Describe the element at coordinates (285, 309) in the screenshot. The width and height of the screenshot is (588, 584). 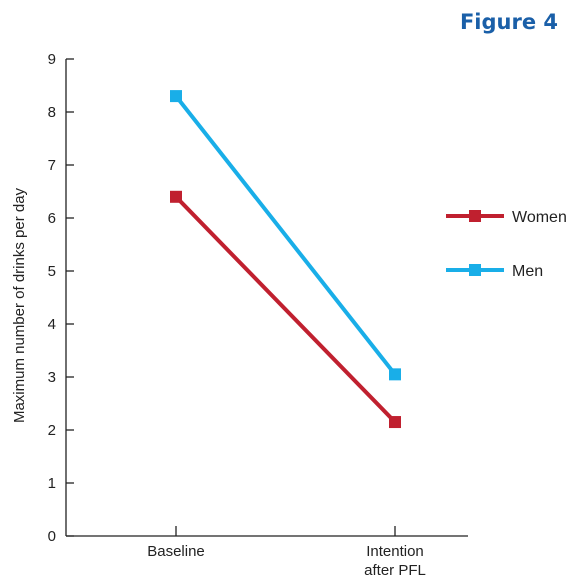
I see `series-line-women` at that location.